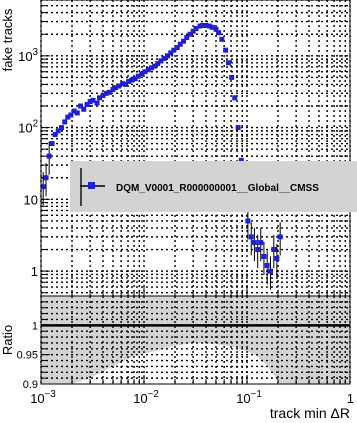  I want to click on ratio-band-right, so click(316, 340).